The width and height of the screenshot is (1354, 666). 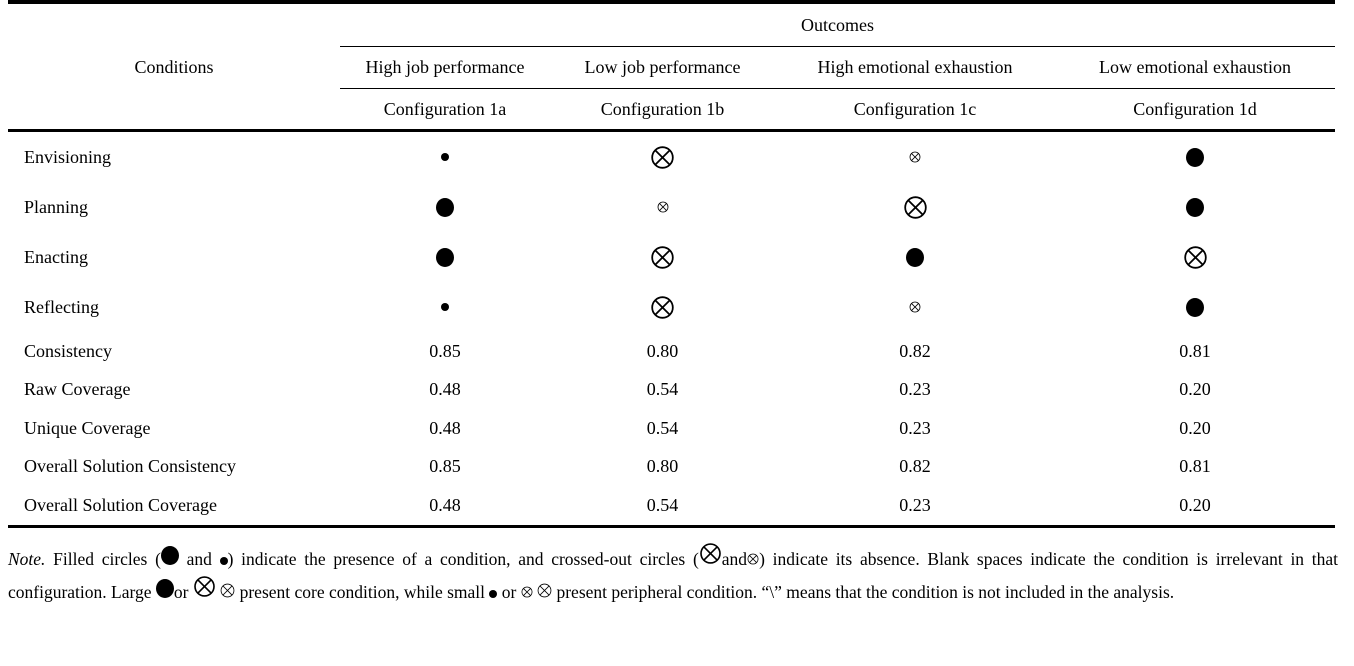 I want to click on conditions-header: Conditions, so click(x=174, y=67).